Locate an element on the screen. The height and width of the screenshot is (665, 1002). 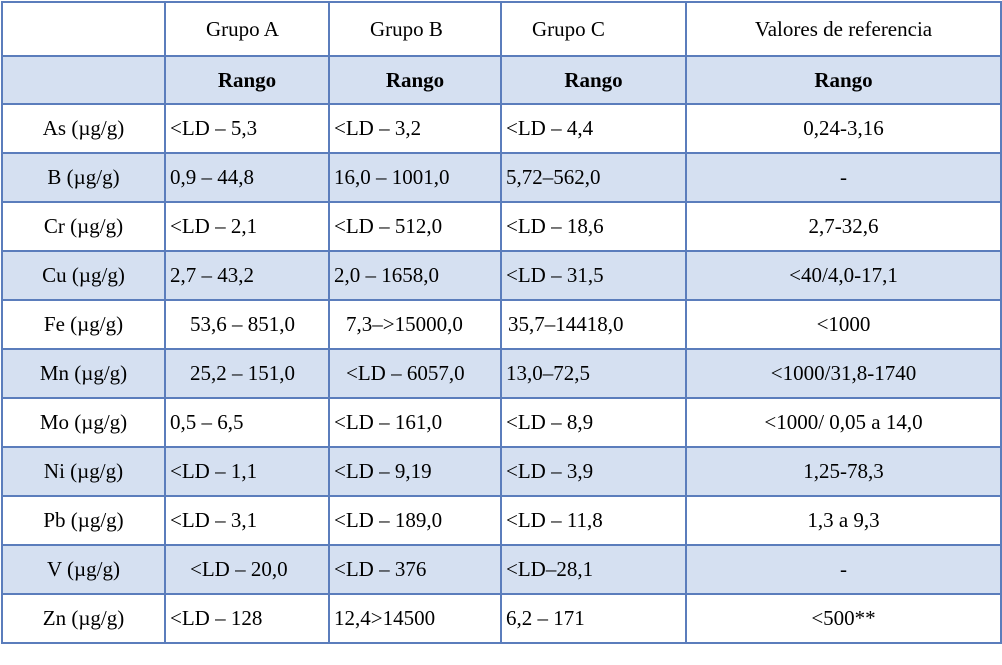
grupo-c-value: 5,72–562,0 is located at coordinates (593, 177).